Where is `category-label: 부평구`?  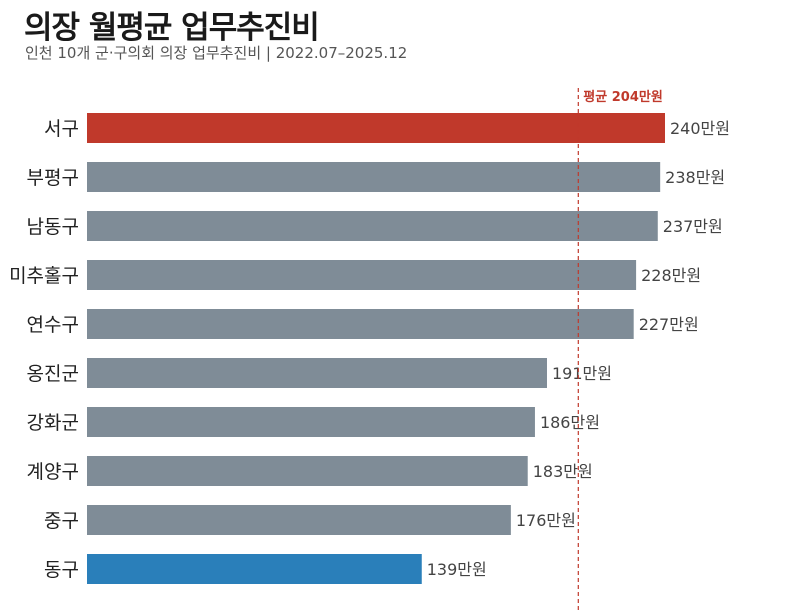 category-label: 부평구 is located at coordinates (53, 178).